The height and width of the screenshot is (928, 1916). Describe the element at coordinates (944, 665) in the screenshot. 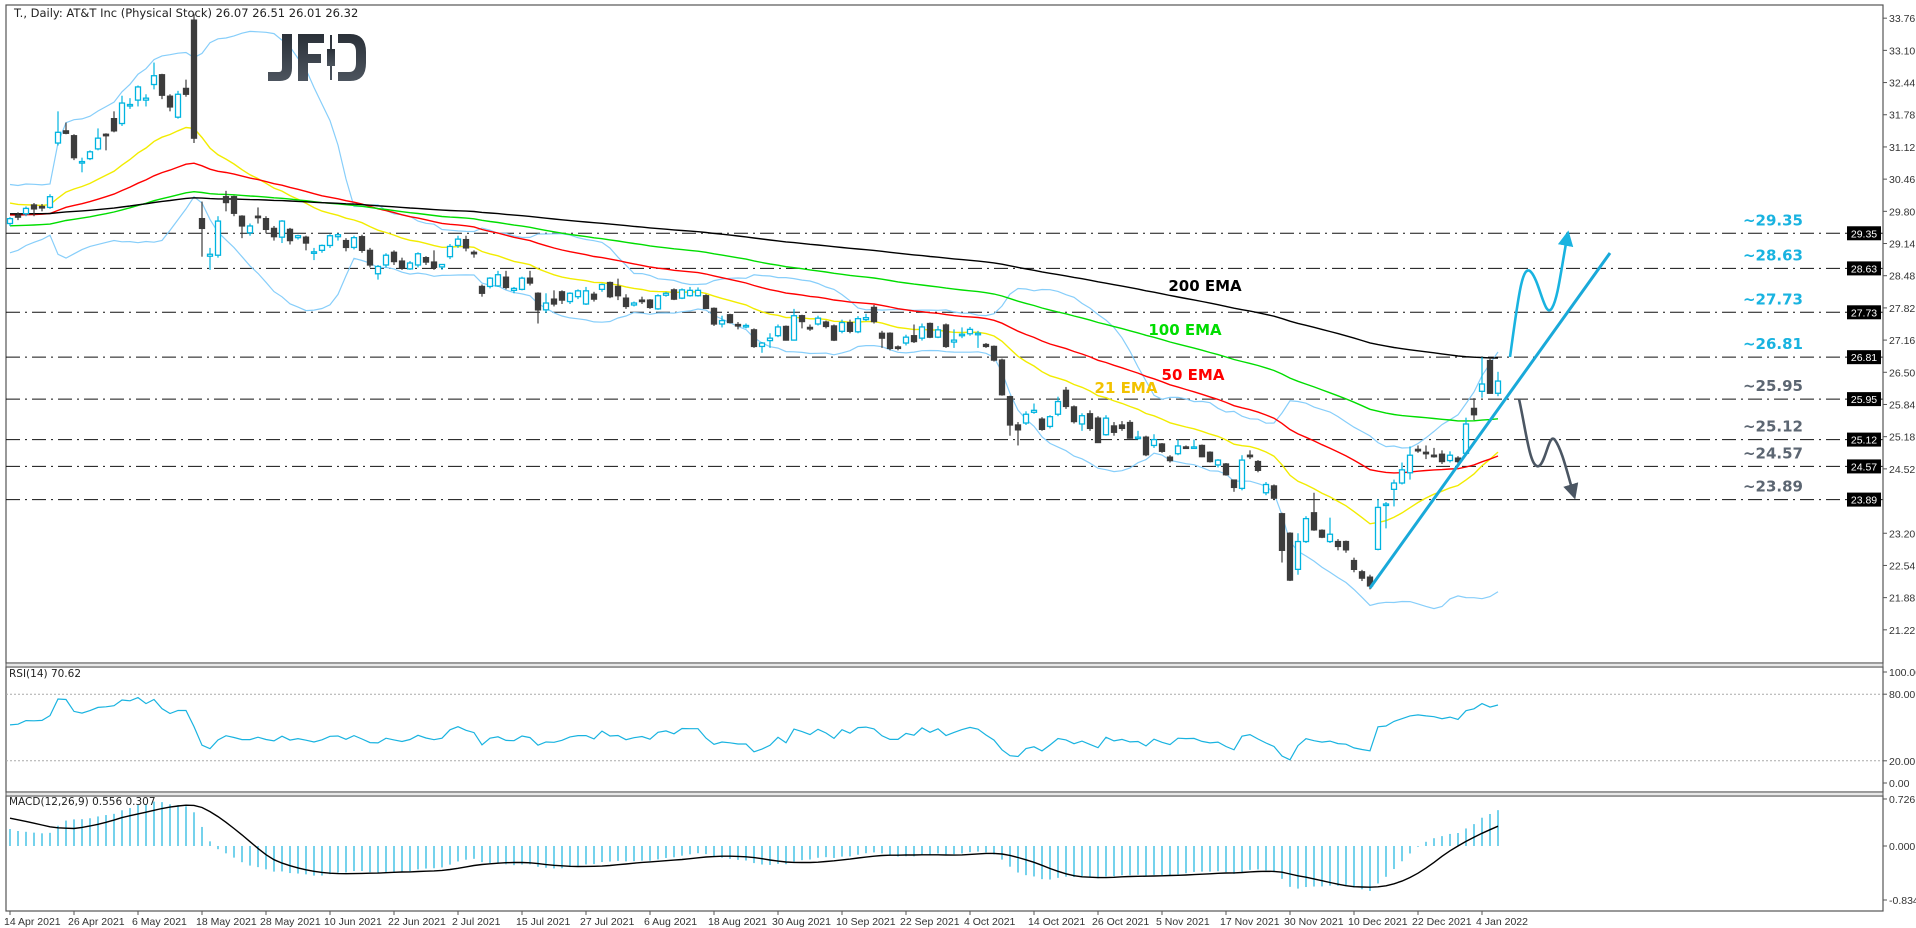

I see `panel-separator` at that location.